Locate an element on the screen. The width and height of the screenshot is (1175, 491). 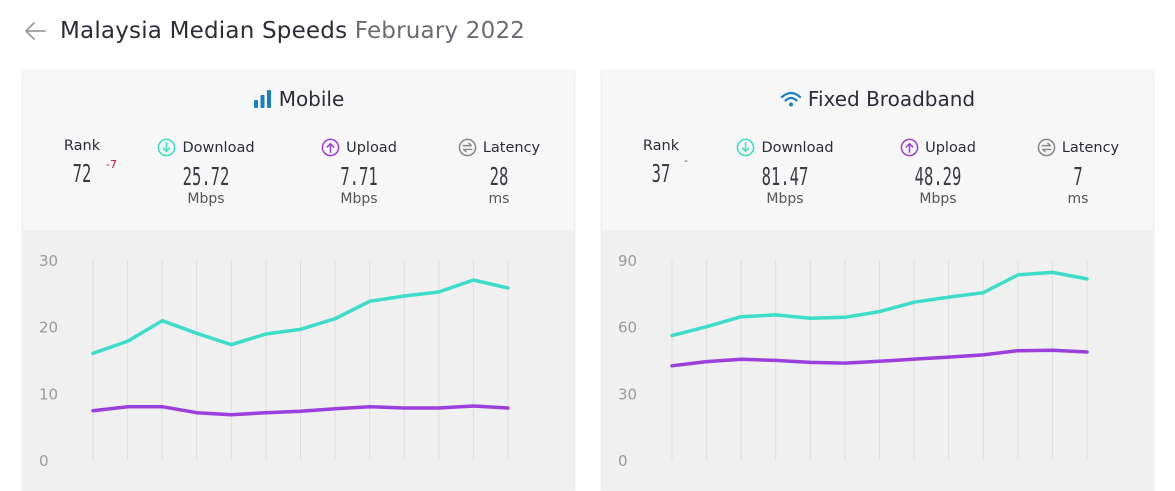
mobile-latency-stat: Latency 28 ms is located at coordinates (499, 172).